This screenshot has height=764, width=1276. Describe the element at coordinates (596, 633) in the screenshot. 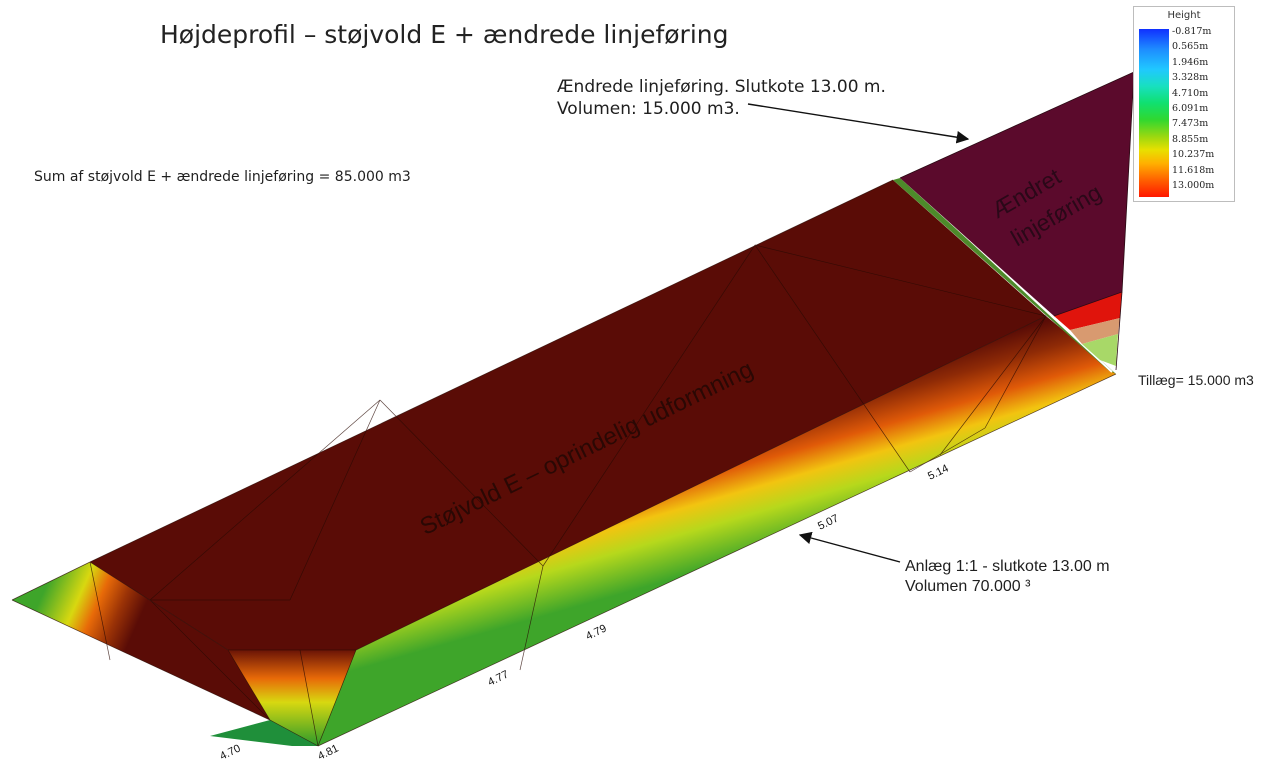

I see `edge-label-4: 4.79` at that location.